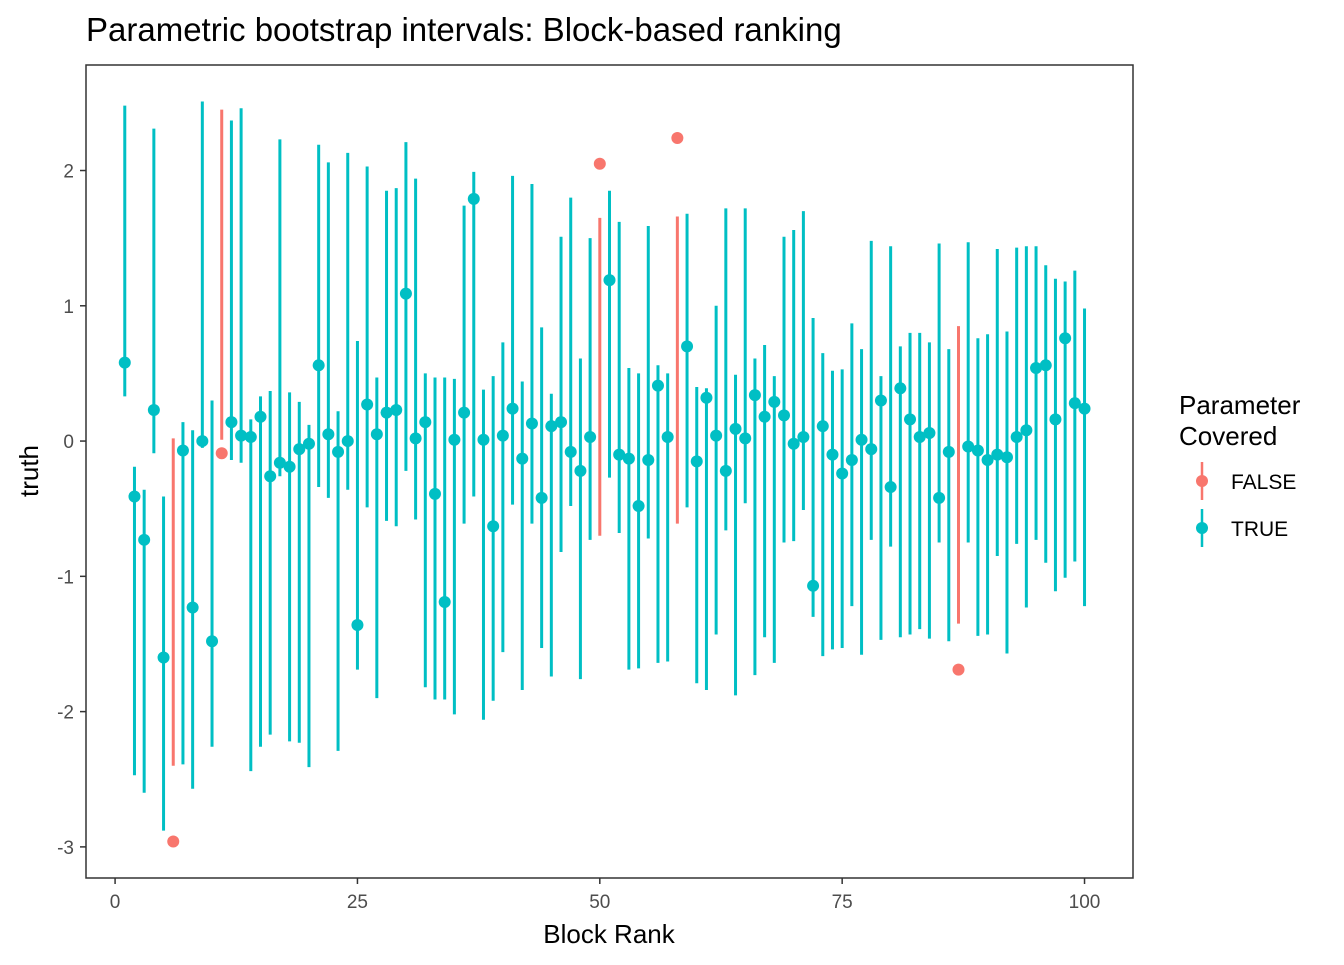 The height and width of the screenshot is (965, 1344). Describe the element at coordinates (68, 172) in the screenshot. I see `y-tick-label: 2` at that location.